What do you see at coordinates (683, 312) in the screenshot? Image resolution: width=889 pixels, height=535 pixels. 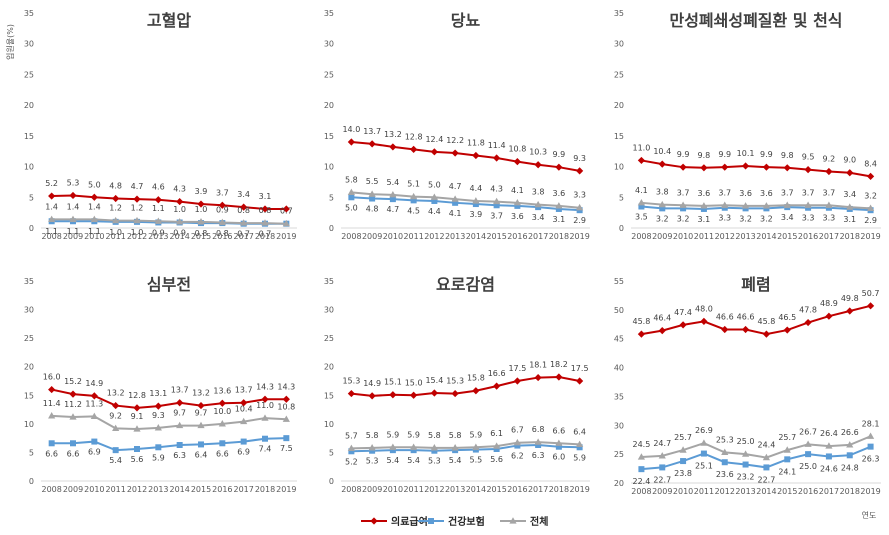 I see `data-label: 47.4` at bounding box center [683, 312].